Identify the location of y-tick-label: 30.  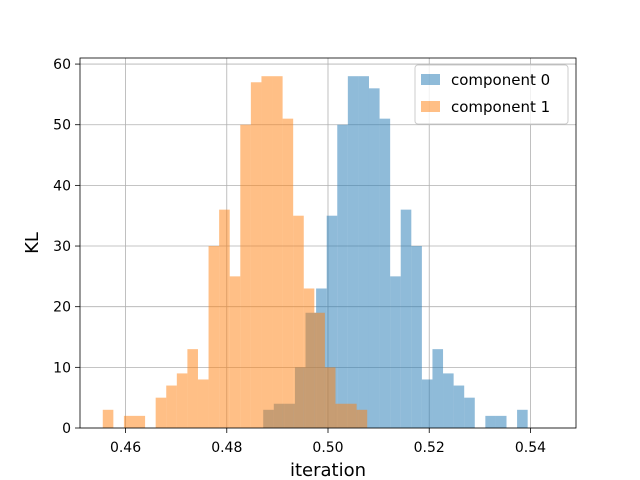
(62, 247).